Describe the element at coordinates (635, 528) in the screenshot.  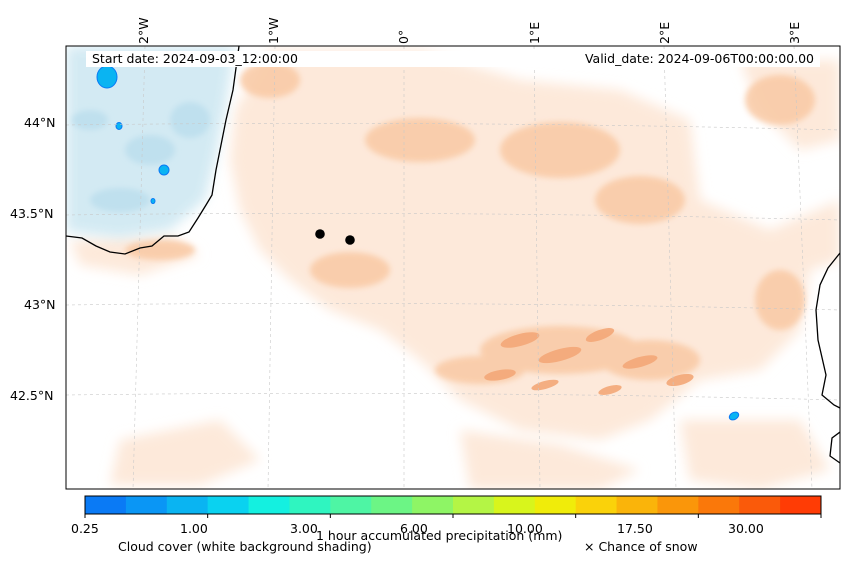
I see `colorbar-tick-5: 17.50` at that location.